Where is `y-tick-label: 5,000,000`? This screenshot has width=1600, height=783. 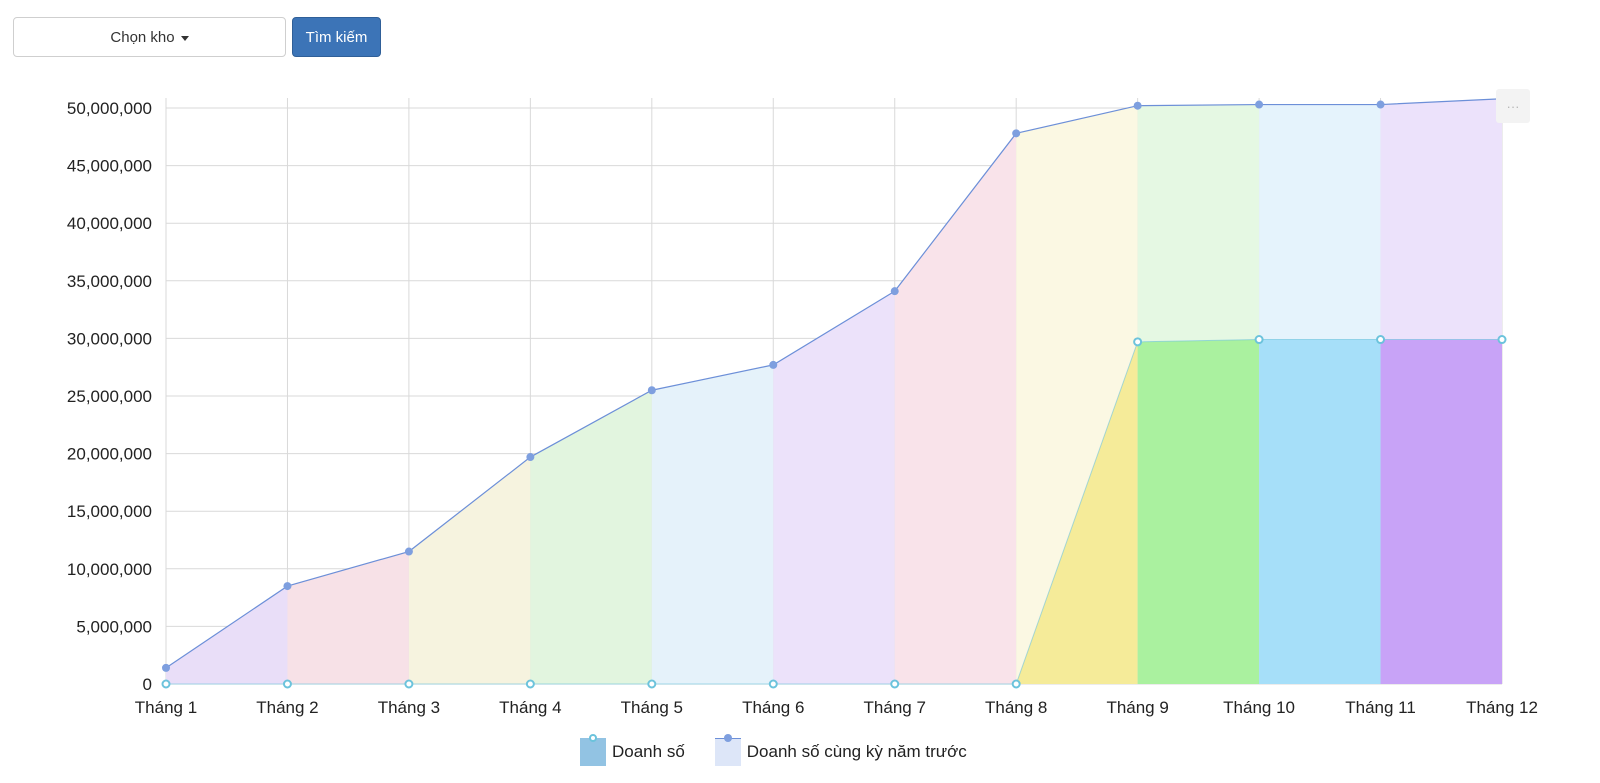 y-tick-label: 5,000,000 is located at coordinates (114, 626).